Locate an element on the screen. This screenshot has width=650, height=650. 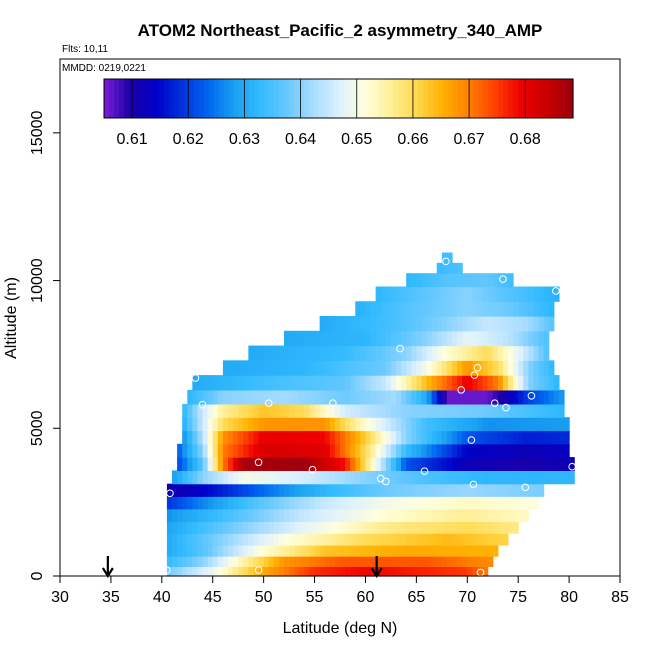
y-tick-label: 5000 is located at coordinates (37, 428).